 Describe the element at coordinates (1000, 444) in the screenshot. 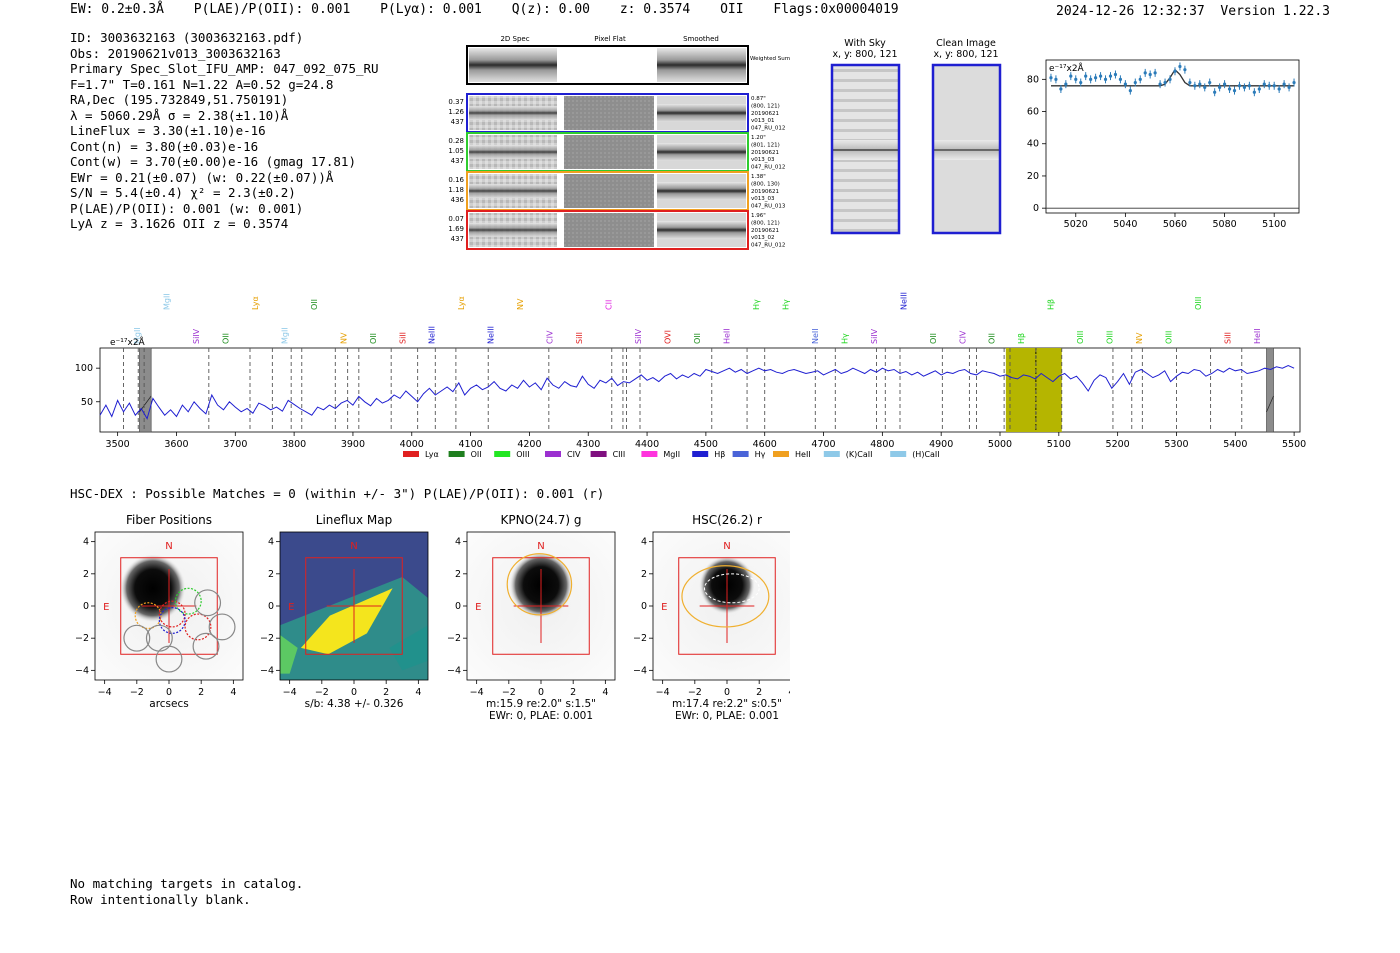

I see `spectrum-x-tick-label: 5000` at that location.